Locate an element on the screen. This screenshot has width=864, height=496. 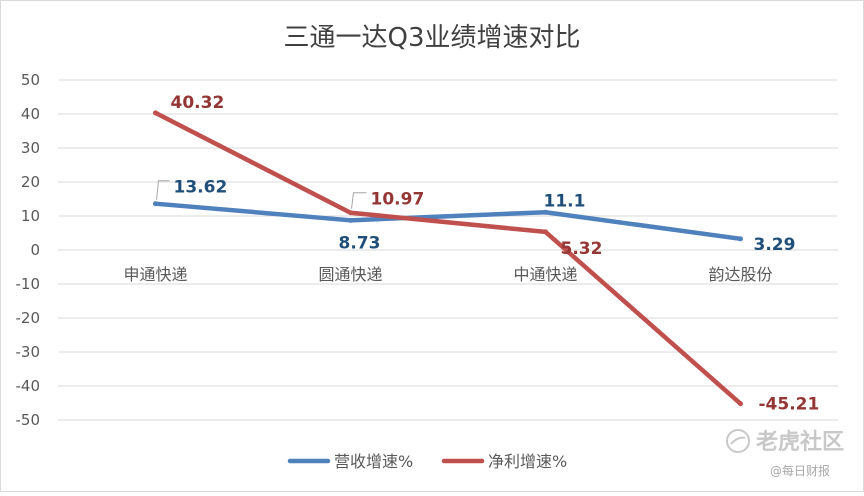
y-tick-label: 10 is located at coordinates (30, 216).